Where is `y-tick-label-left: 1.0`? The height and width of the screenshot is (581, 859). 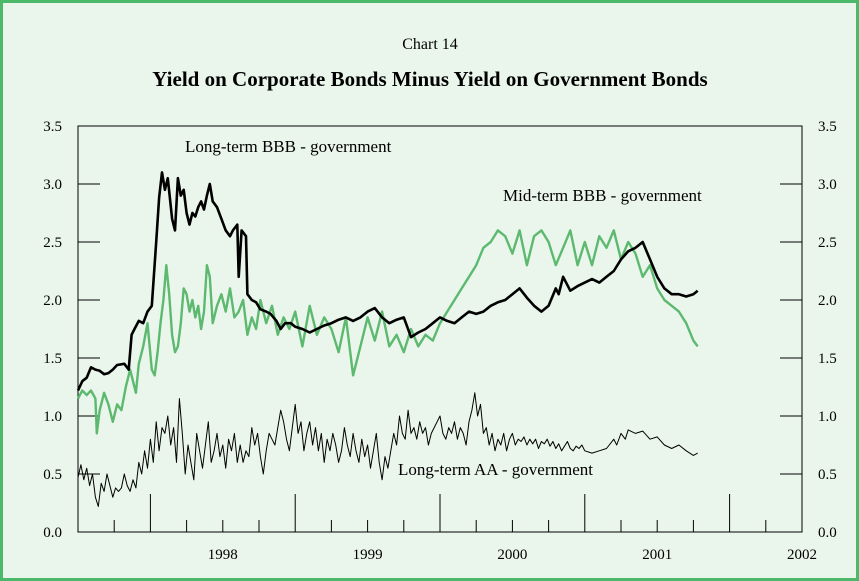 y-tick-label-left: 1.0 is located at coordinates (52, 417).